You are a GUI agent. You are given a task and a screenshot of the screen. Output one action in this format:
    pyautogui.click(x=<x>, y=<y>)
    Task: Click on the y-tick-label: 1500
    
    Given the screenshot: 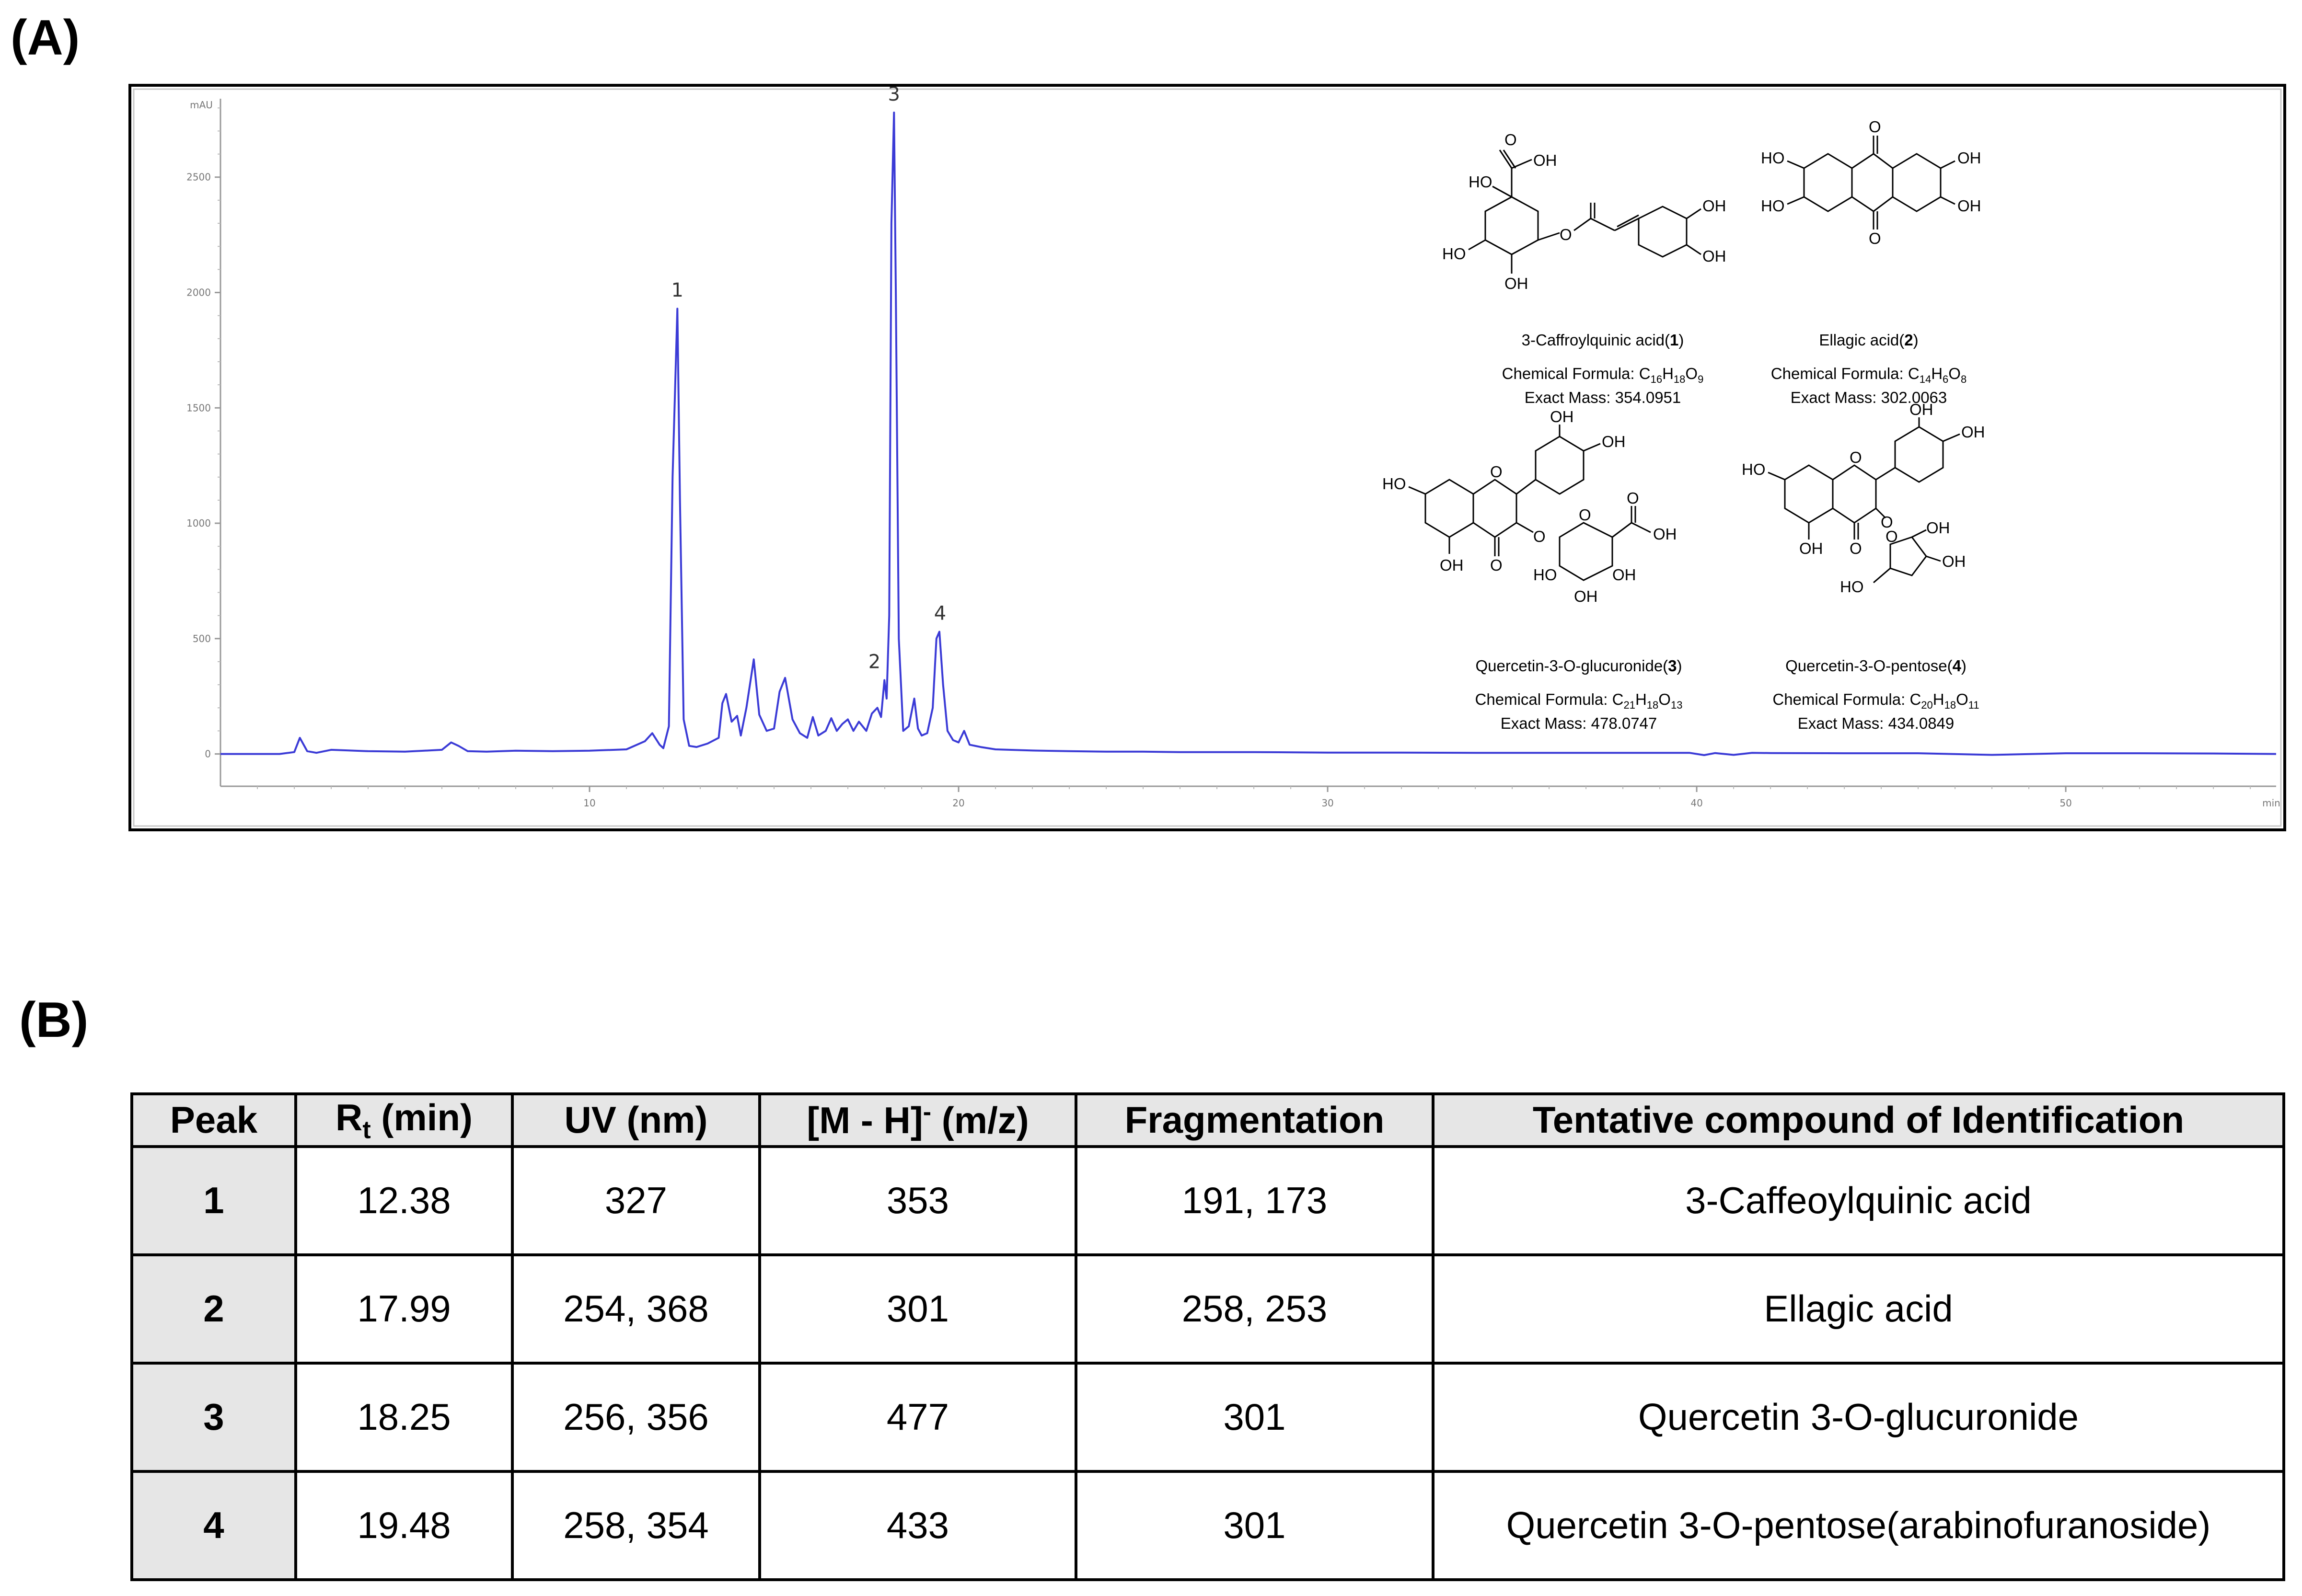 What is the action you would take?
    pyautogui.click(x=198, y=407)
    